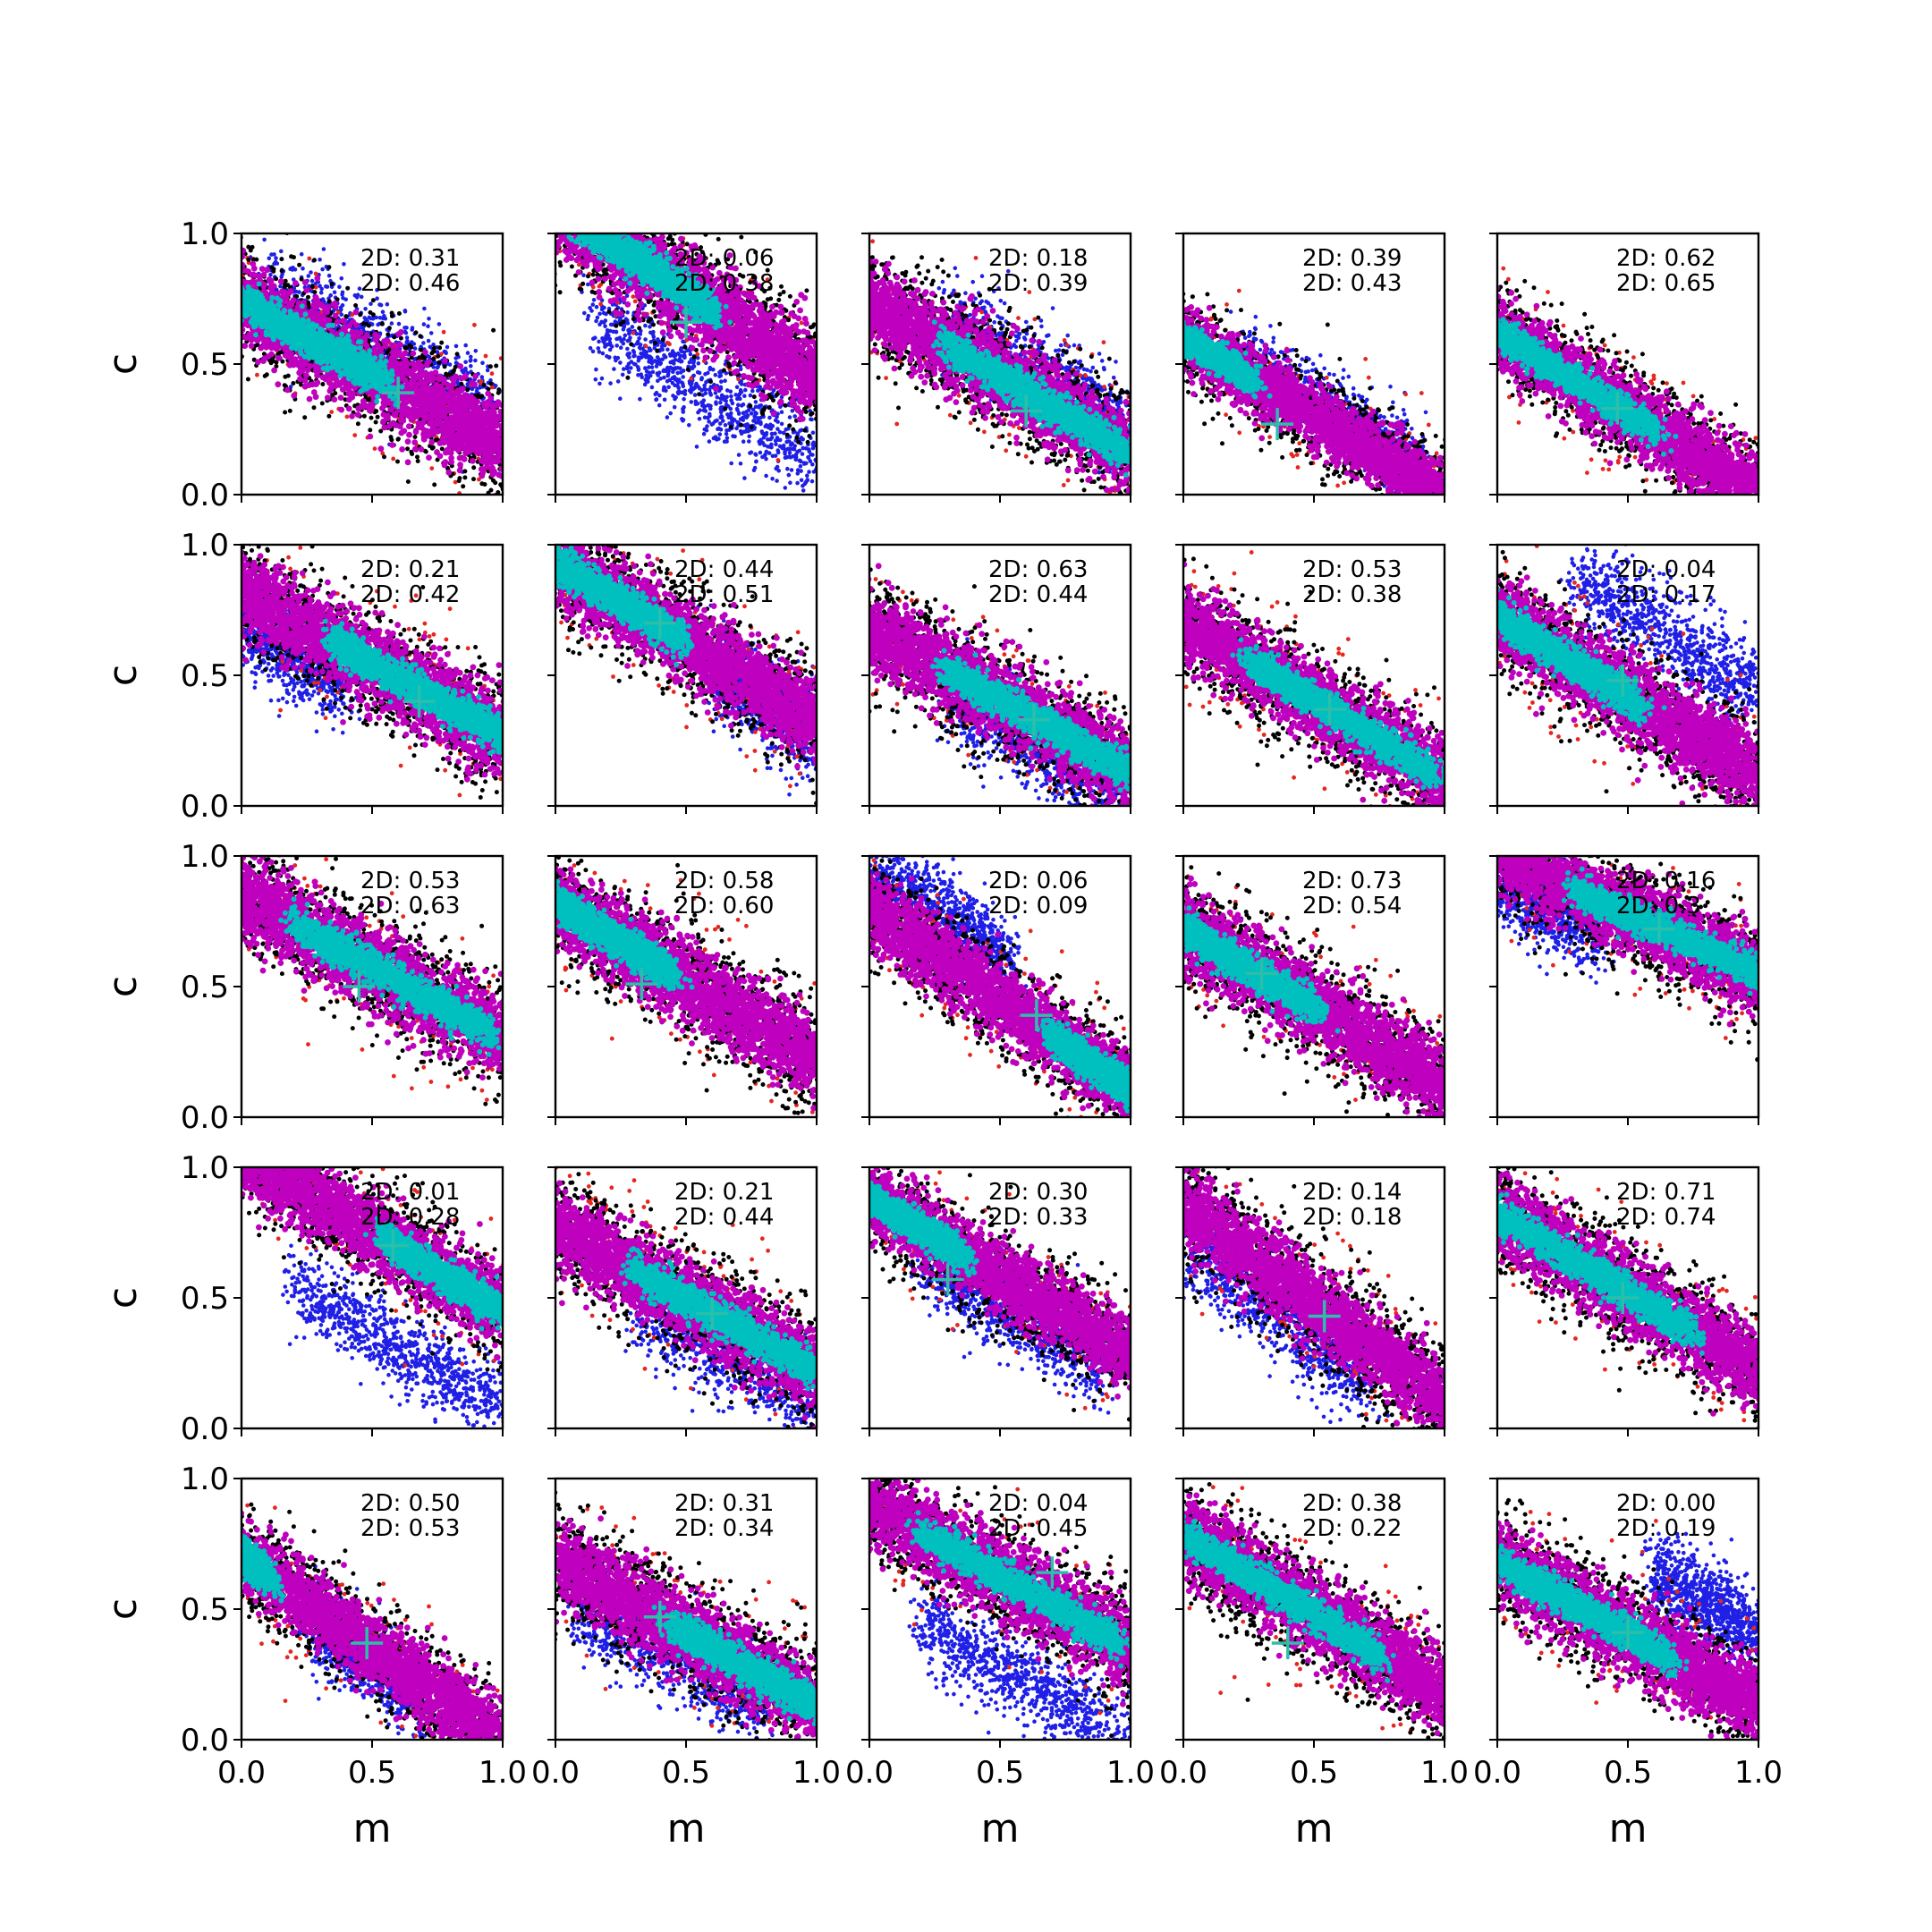 This screenshot has height=1932, width=1932. I want to click on annotation-line-1: 2D: 0.73, so click(1352, 881).